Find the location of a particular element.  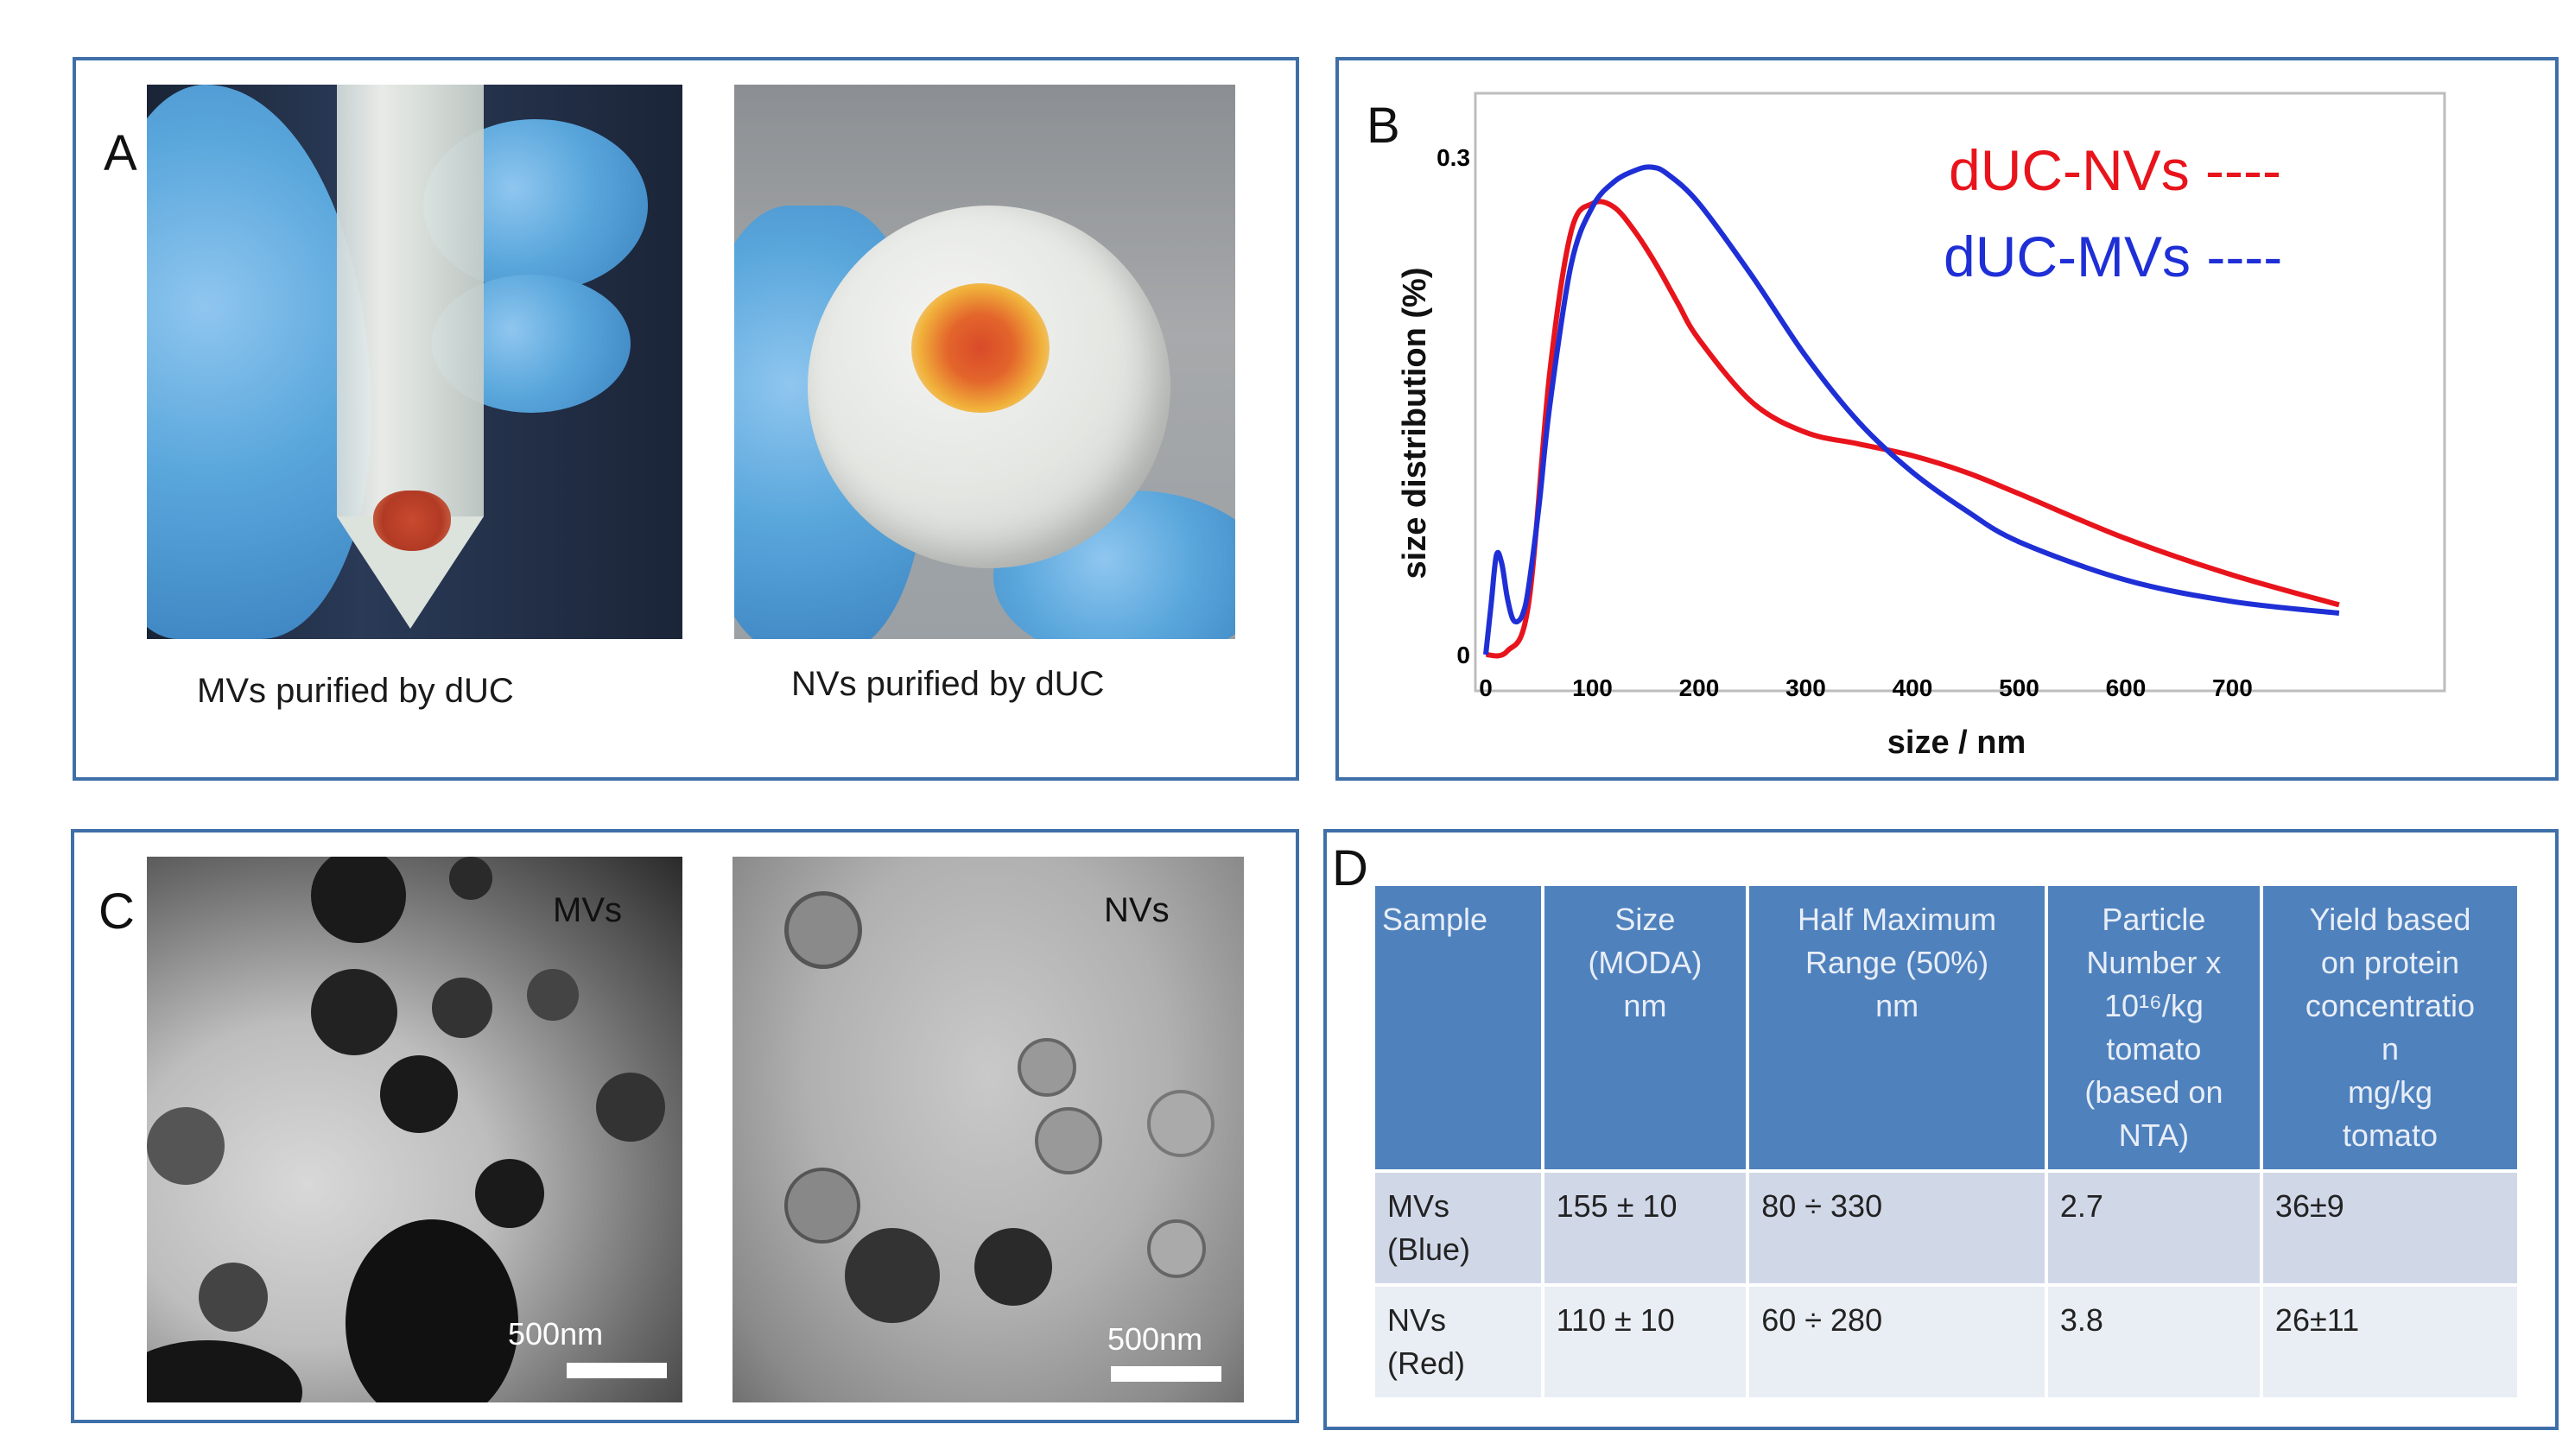

table-row: NVs (Red) 110 ± 10 60 ÷ 280 3.8 26±11 is located at coordinates (1946, 1340).